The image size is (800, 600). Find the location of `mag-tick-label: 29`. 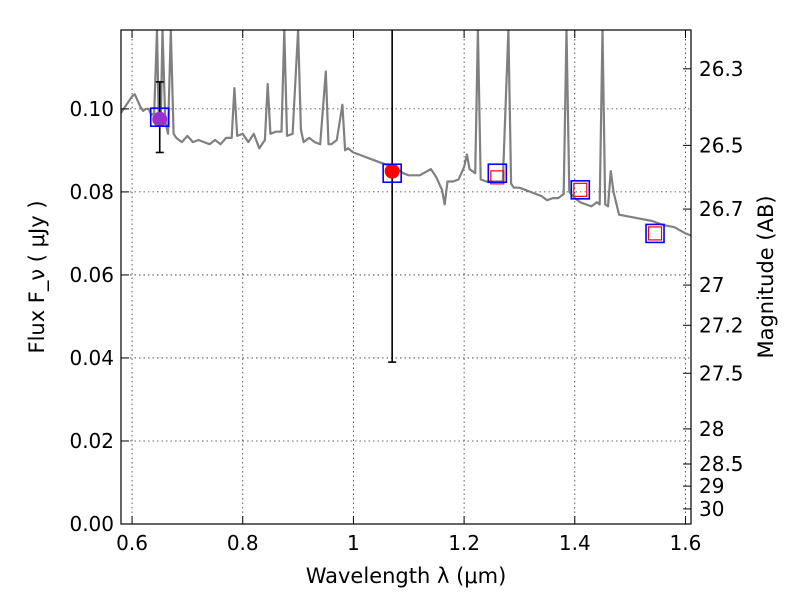

mag-tick-label: 29 is located at coordinates (711, 486).